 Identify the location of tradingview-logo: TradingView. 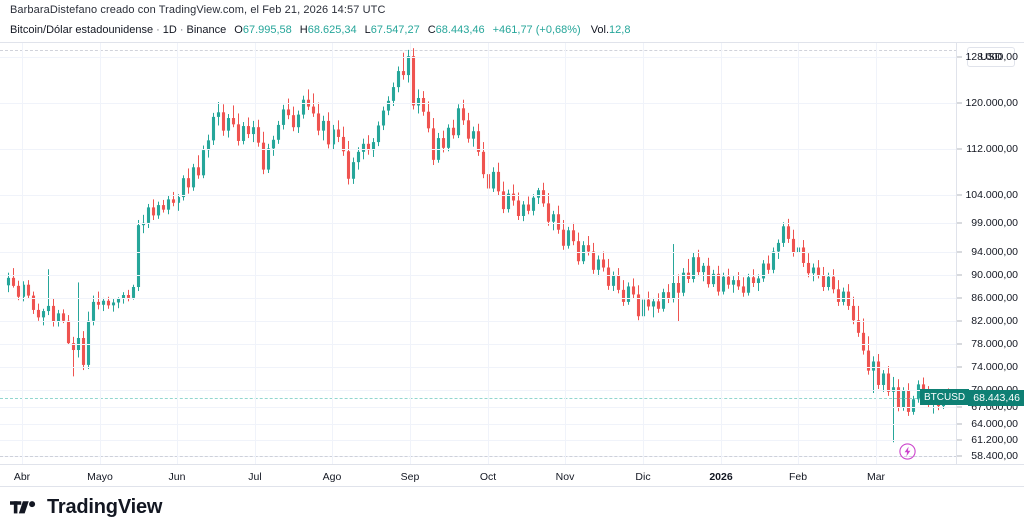
(86, 507).